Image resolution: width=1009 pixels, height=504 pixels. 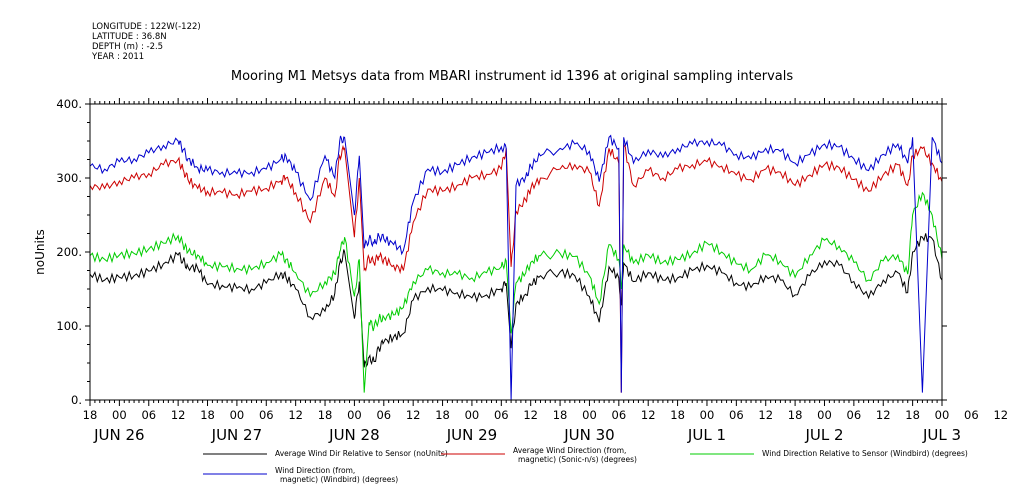 What do you see at coordinates (577, 459) in the screenshot?
I see `legend-label-1: magnetic) (Sonic-n/s) (degrees)` at bounding box center [577, 459].